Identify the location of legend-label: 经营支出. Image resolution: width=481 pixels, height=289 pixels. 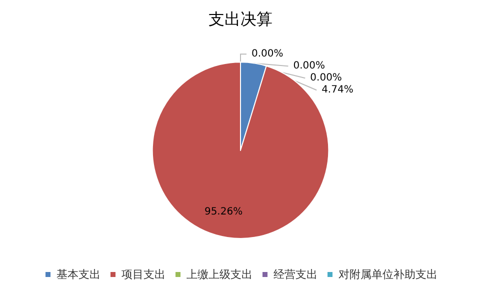
(296, 274).